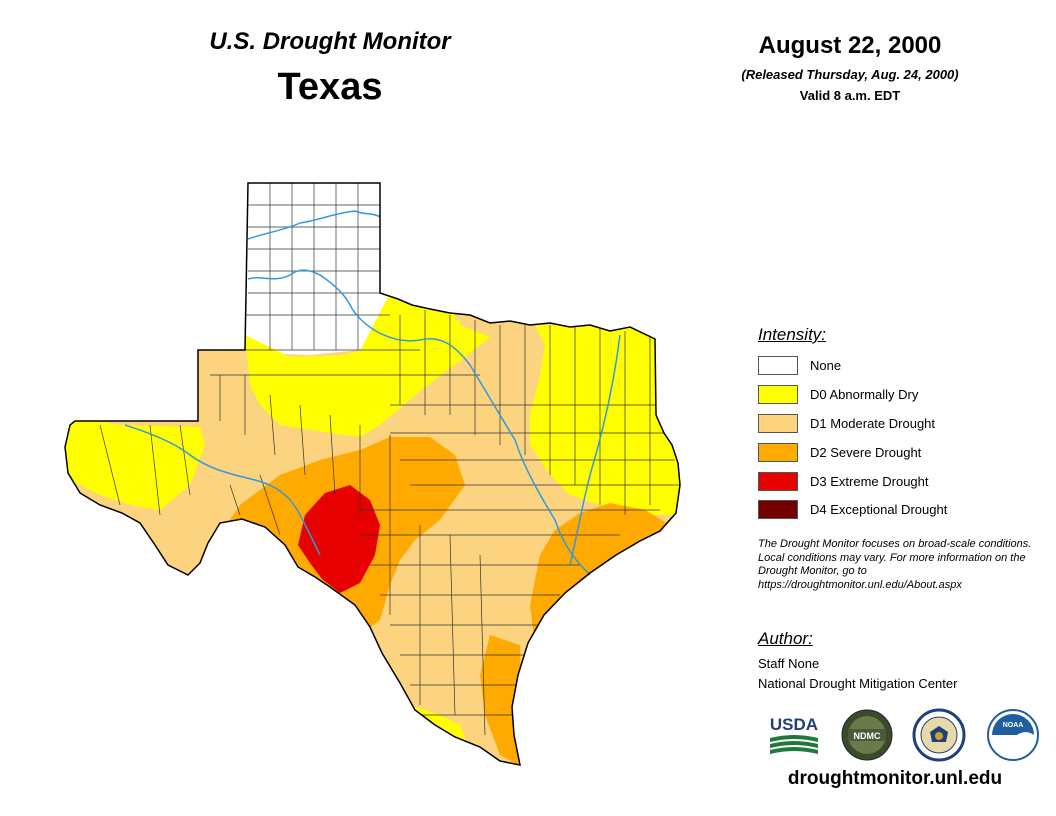 The height and width of the screenshot is (816, 1056). I want to click on brazos-river, so click(419, 422).